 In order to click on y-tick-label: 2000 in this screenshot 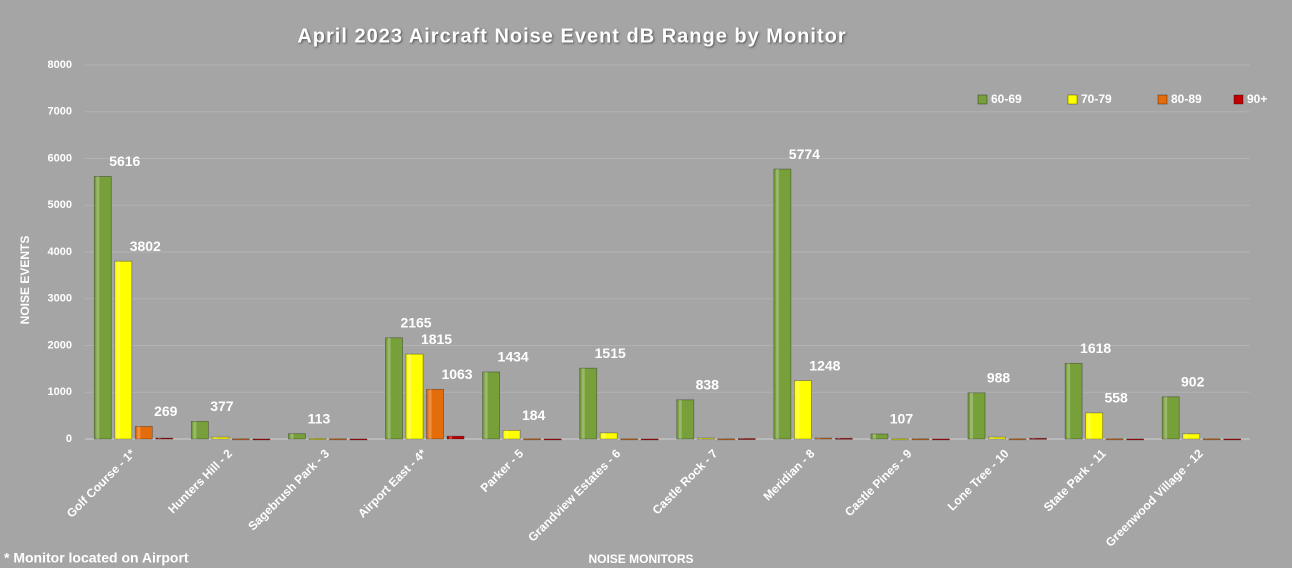, I will do `click(60, 345)`.